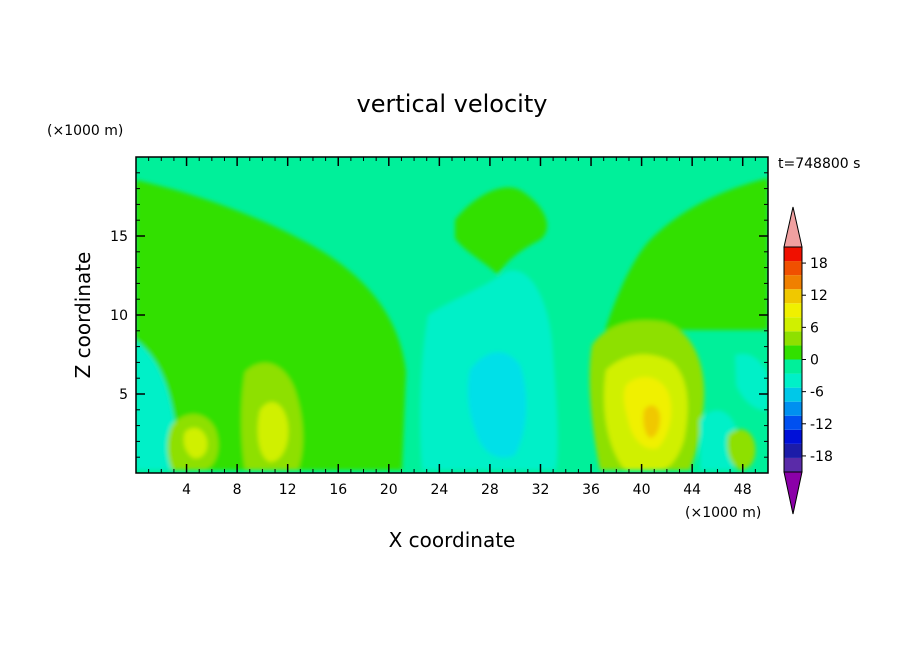 Image resolution: width=904 pixels, height=654 pixels. Describe the element at coordinates (119, 316) in the screenshot. I see `y-tick-label: 10` at that location.